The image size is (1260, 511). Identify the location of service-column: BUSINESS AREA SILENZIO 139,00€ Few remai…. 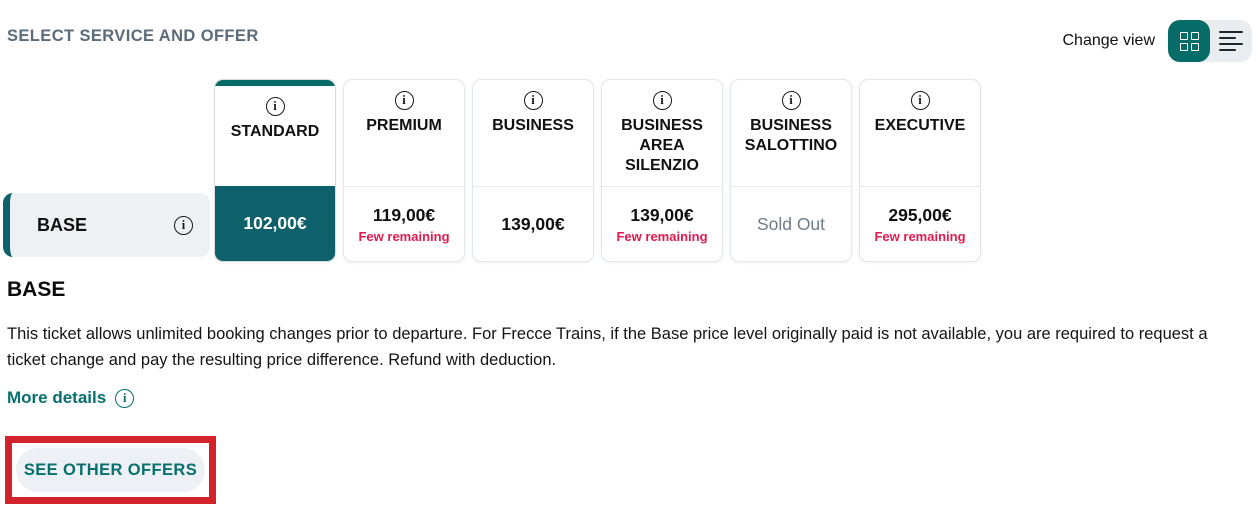
(662, 170).